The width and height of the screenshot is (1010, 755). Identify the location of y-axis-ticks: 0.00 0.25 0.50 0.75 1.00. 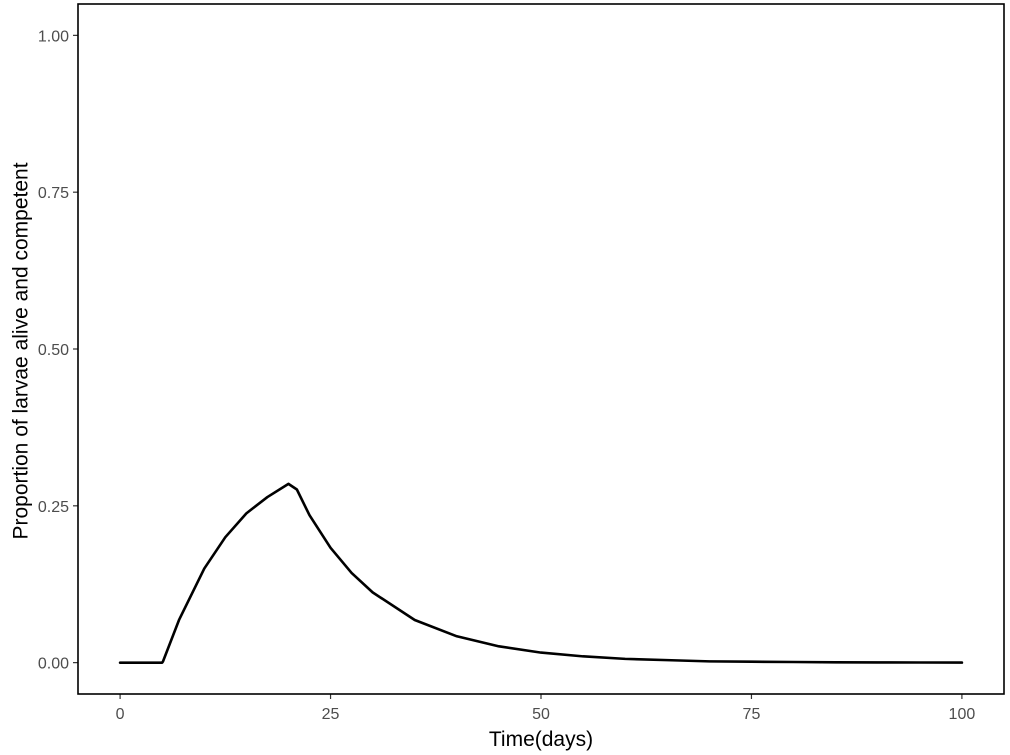
(58, 350).